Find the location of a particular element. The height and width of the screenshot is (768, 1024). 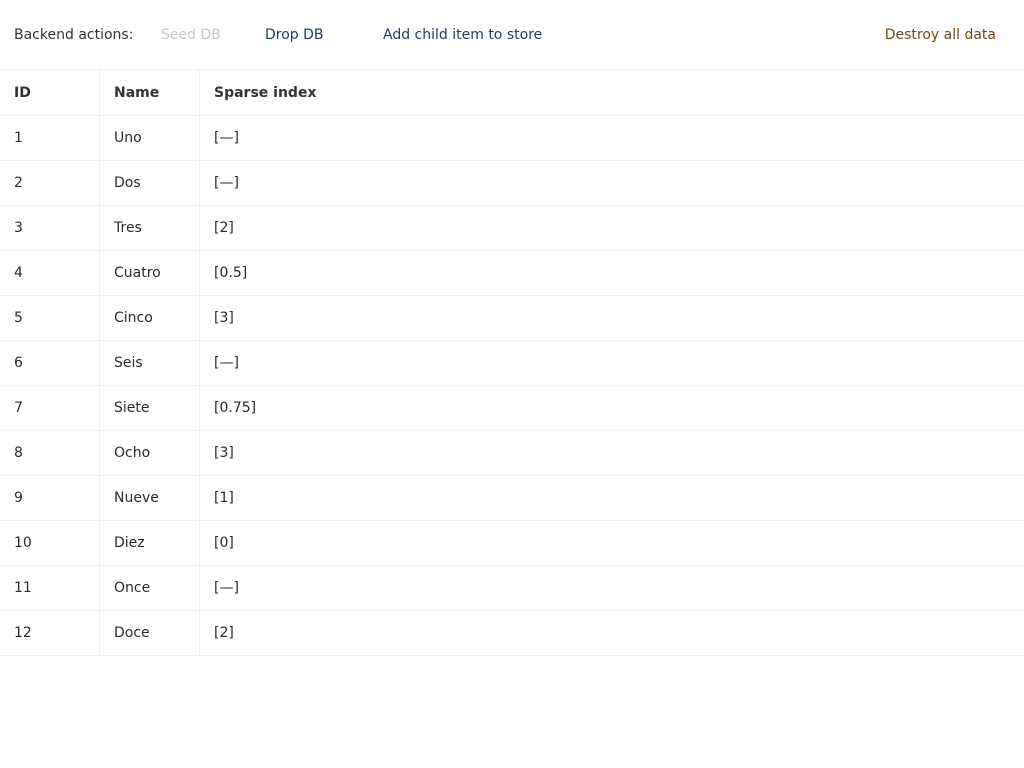

cell-id: 8 is located at coordinates (50, 453).